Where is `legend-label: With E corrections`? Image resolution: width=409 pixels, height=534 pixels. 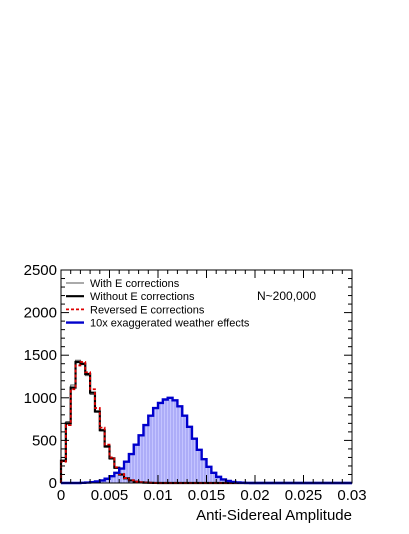
legend-label: With E corrections is located at coordinates (135, 284).